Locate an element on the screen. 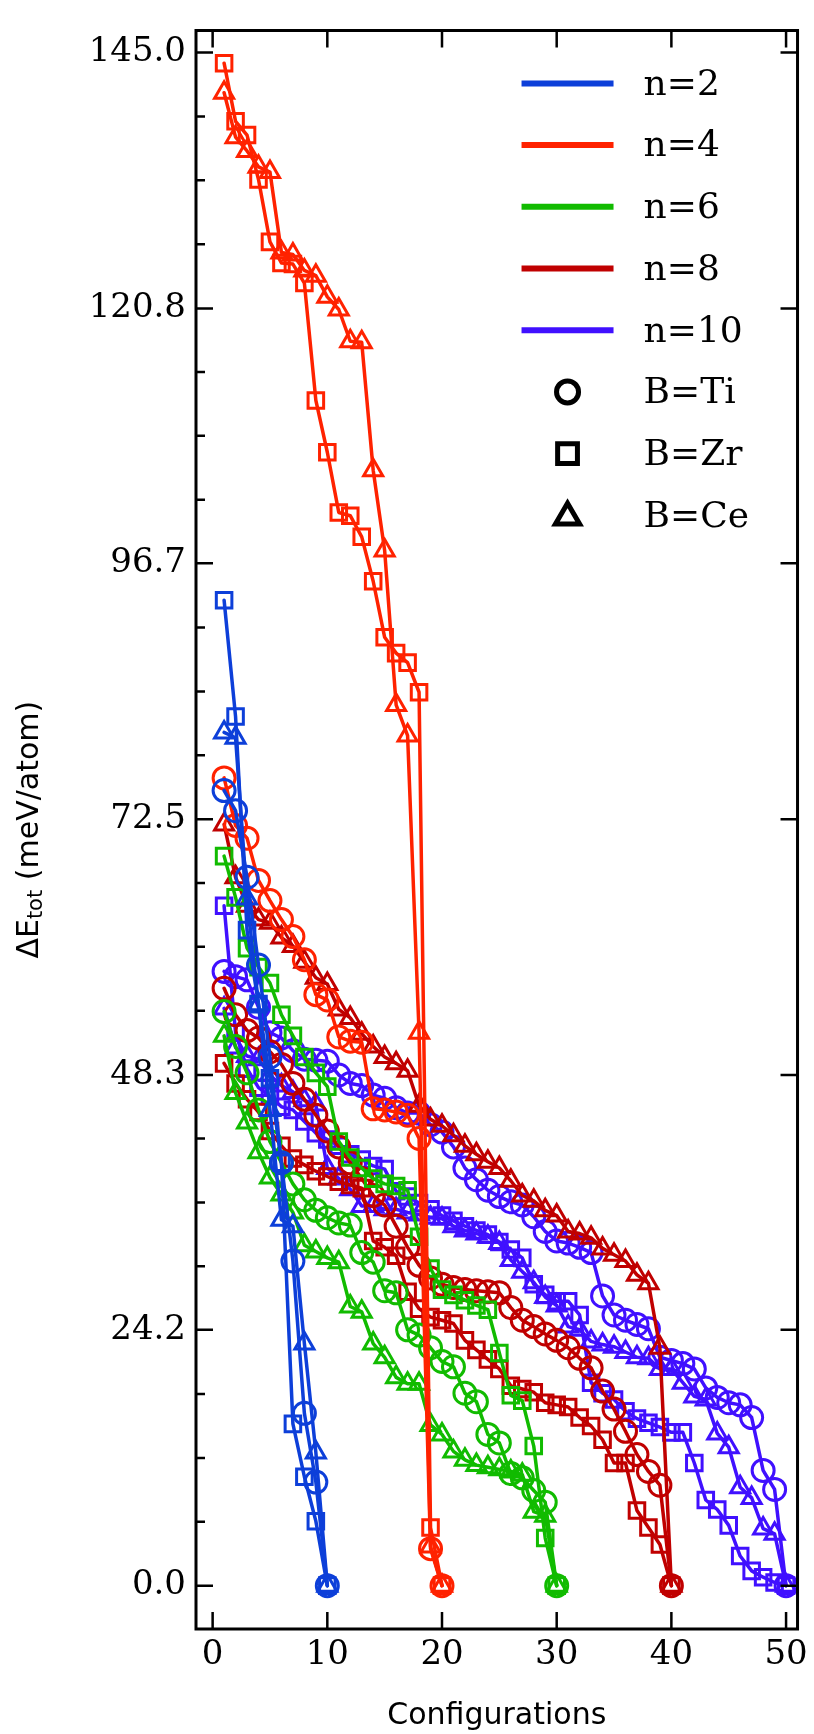 Image resolution: width=814 pixels, height=1734 pixels. legend-label: B=Ti is located at coordinates (689, 391).